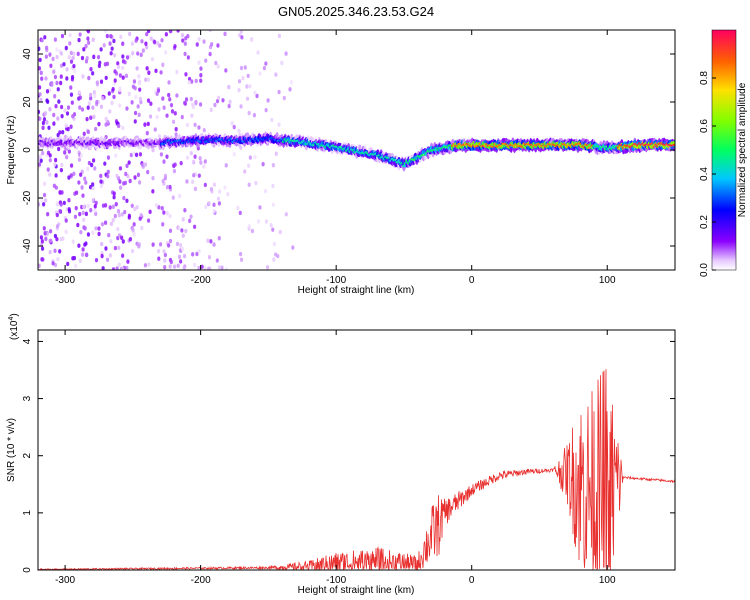  I want to click on chart-title: GN05.2025.346.23.53.G24, so click(356, 11).